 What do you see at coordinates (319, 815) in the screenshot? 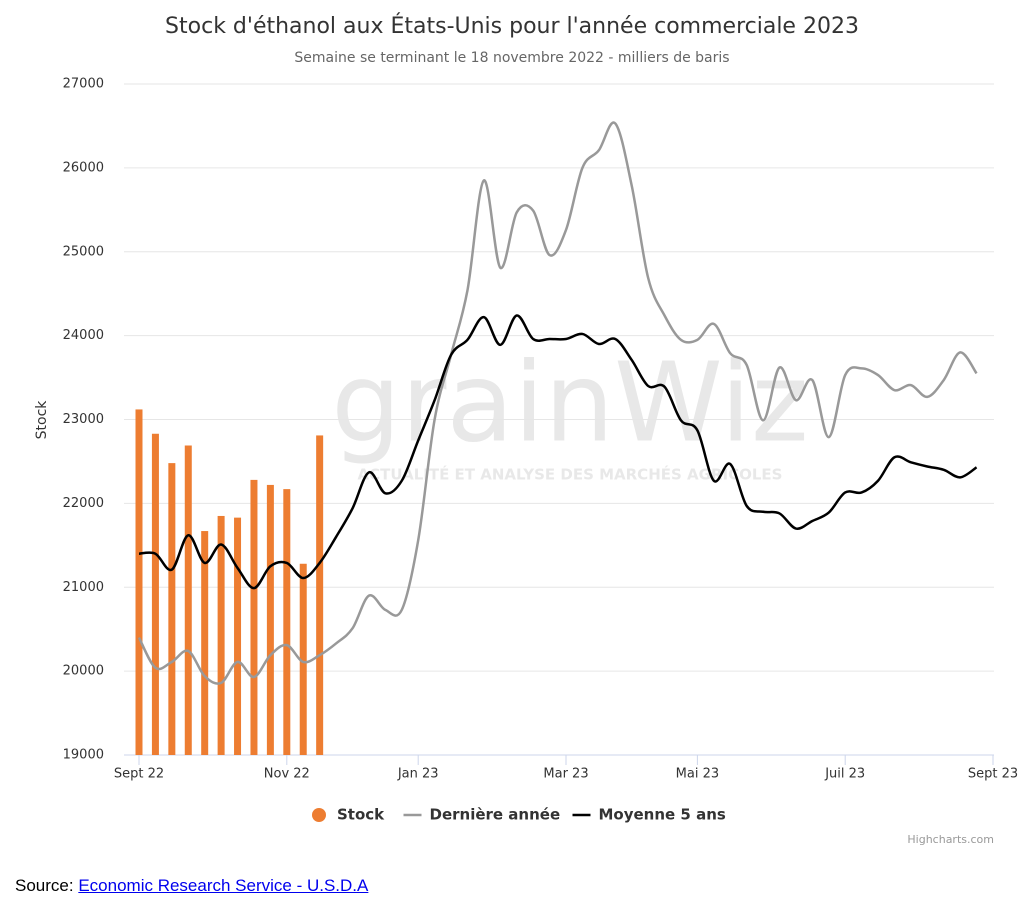
I see `legend-marker` at bounding box center [319, 815].